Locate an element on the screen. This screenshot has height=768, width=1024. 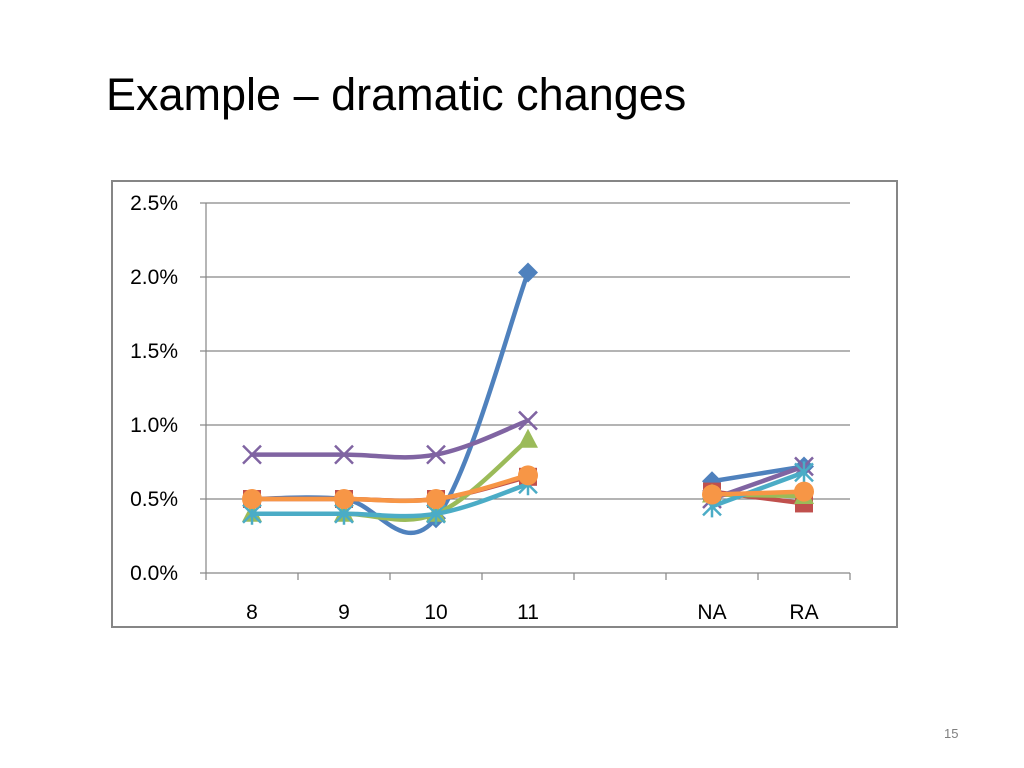
y-tick-label: 0.0% is located at coordinates (154, 573).